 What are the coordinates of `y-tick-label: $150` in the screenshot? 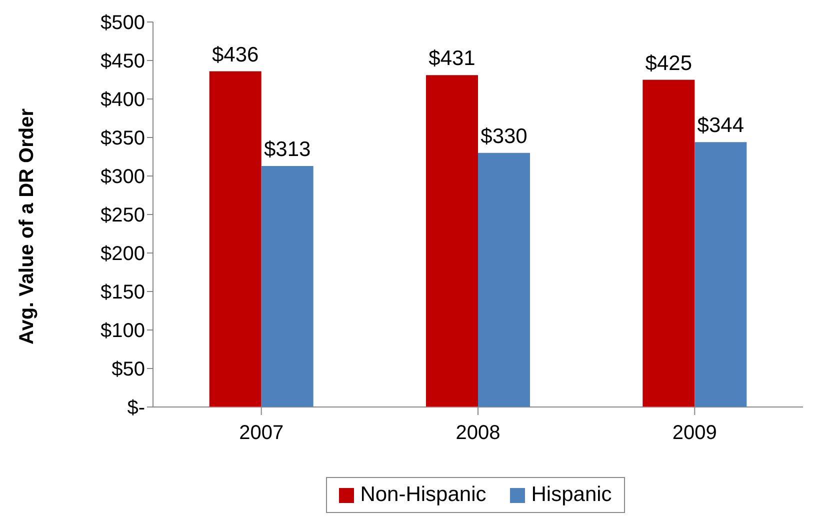 It's located at (122, 293).